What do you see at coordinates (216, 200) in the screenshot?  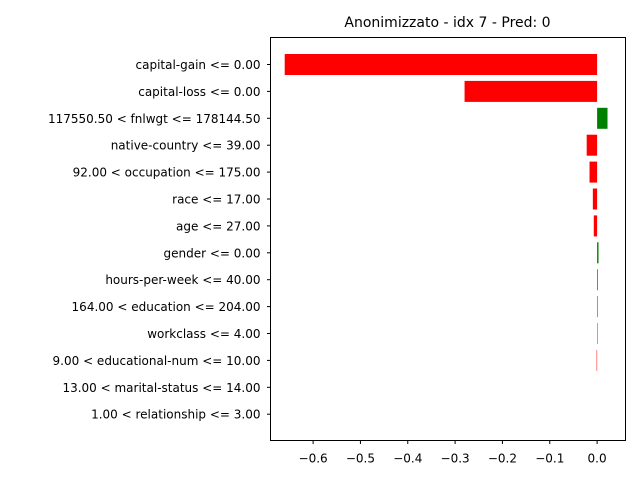 I see `y-tick-label: race <= 17.00` at bounding box center [216, 200].